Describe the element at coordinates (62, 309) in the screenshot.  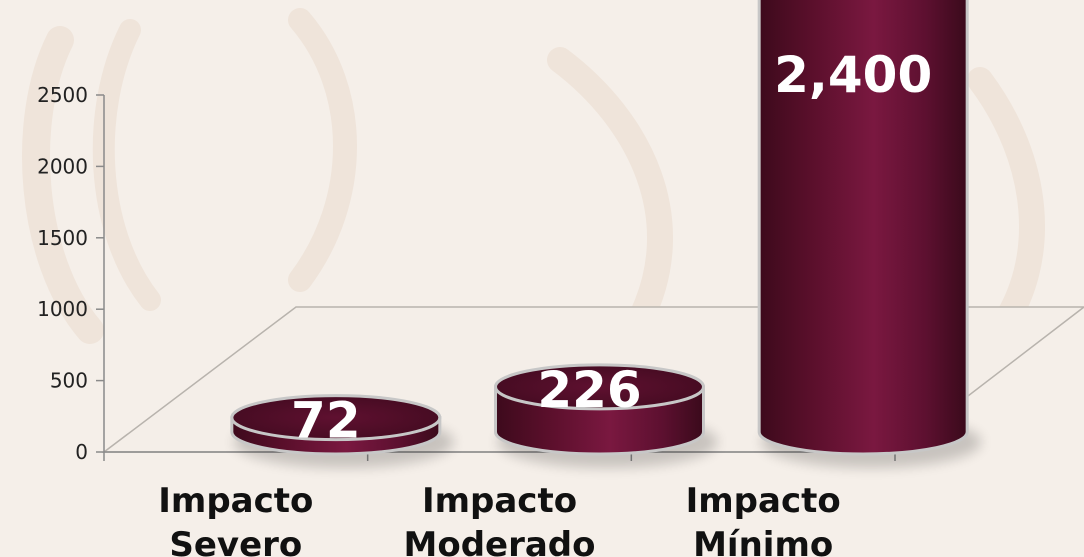
I see `y-tick-label-2: 1000` at that location.